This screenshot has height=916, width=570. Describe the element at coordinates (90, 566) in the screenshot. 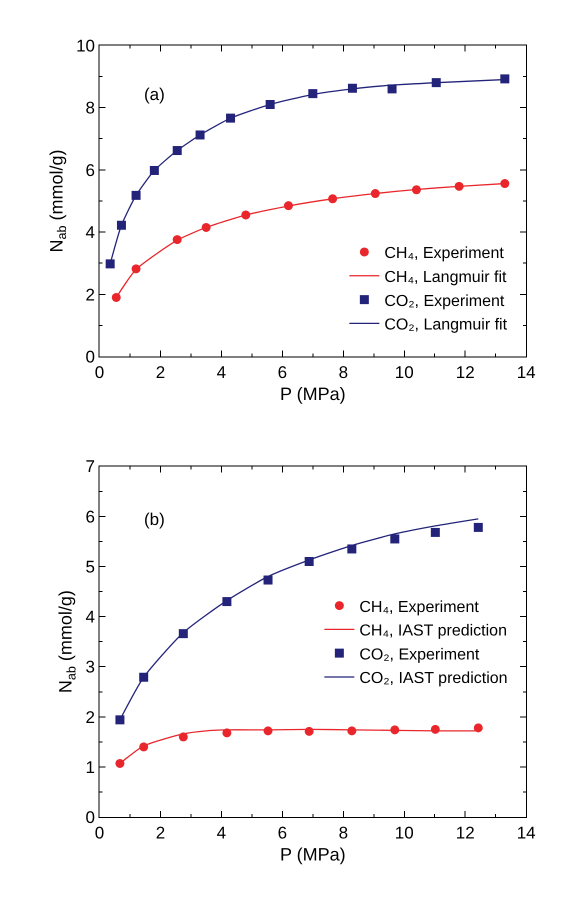

I see `y-tick-label: 5` at that location.